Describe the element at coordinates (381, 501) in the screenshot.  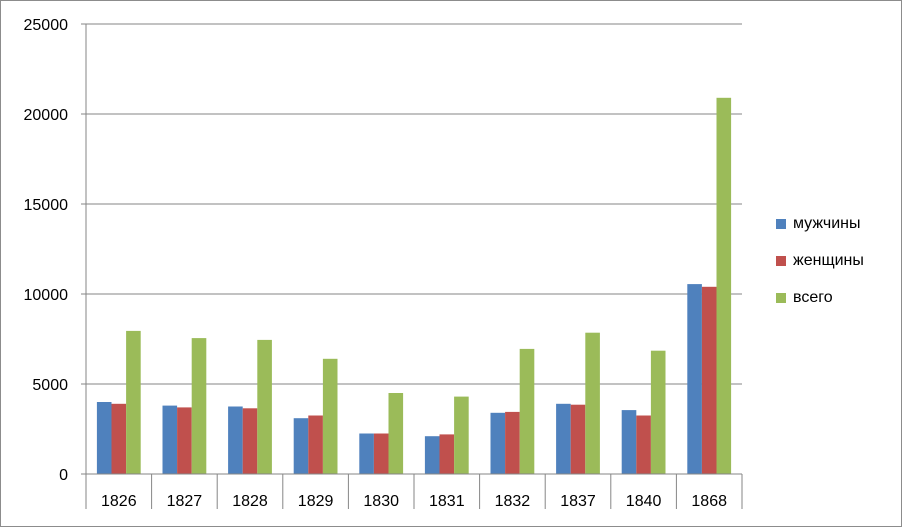
I see `x-tick-label: 1830` at that location.